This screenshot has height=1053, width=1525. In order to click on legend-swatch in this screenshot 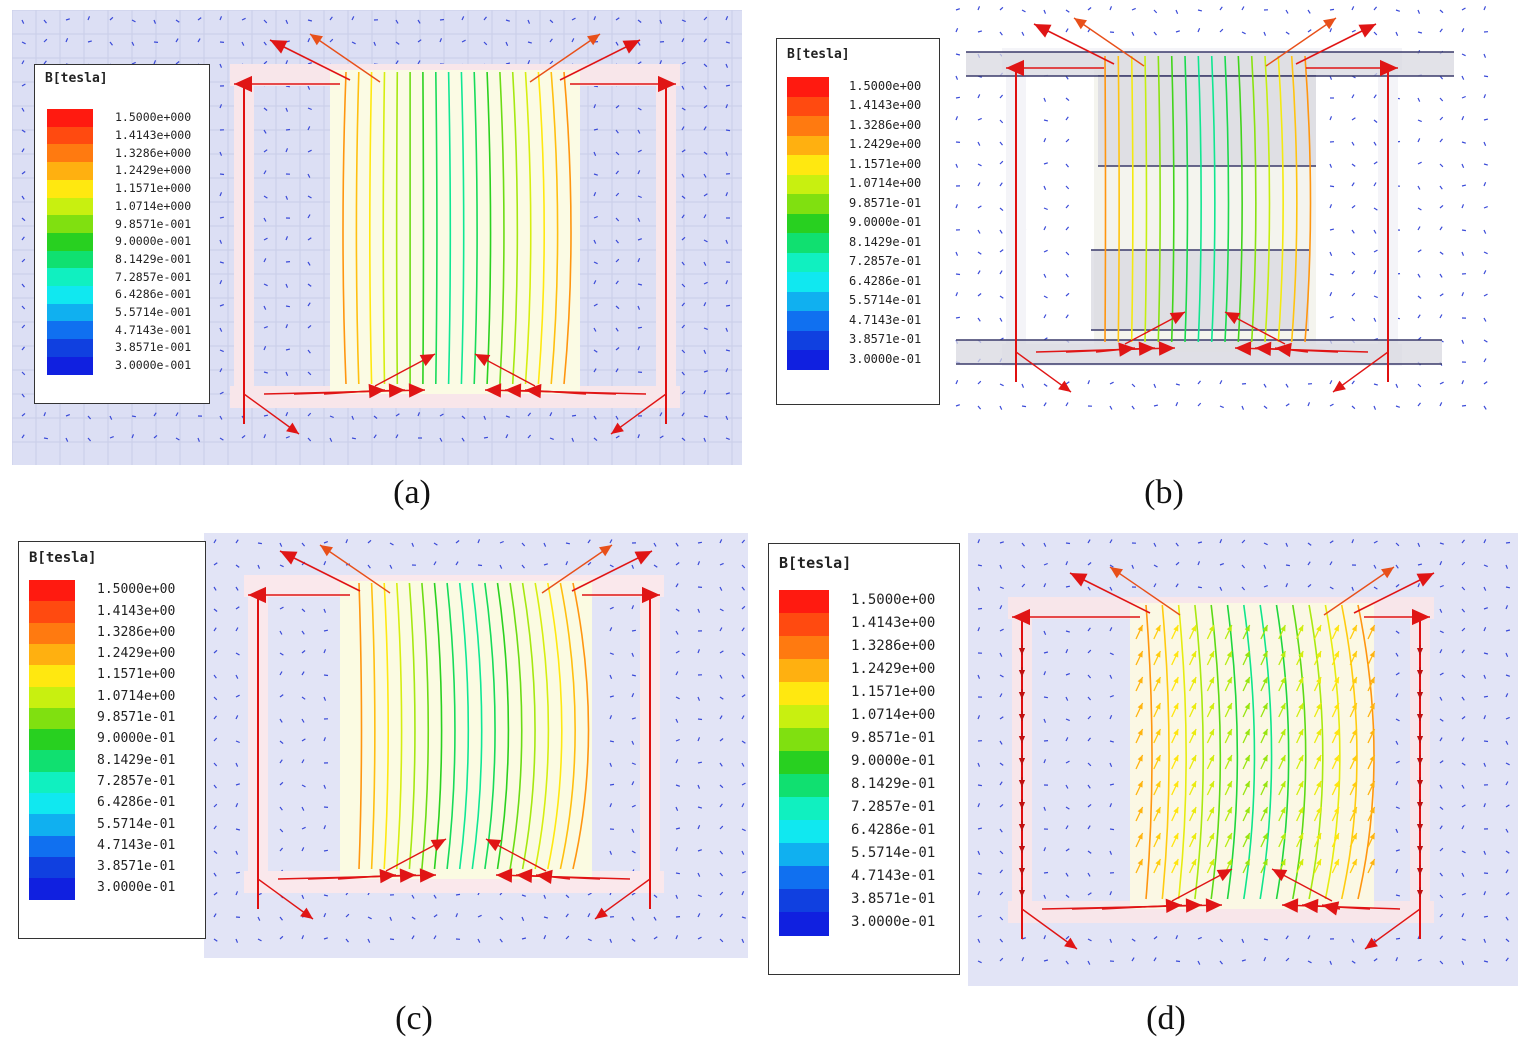, I will do `click(70, 171)`.